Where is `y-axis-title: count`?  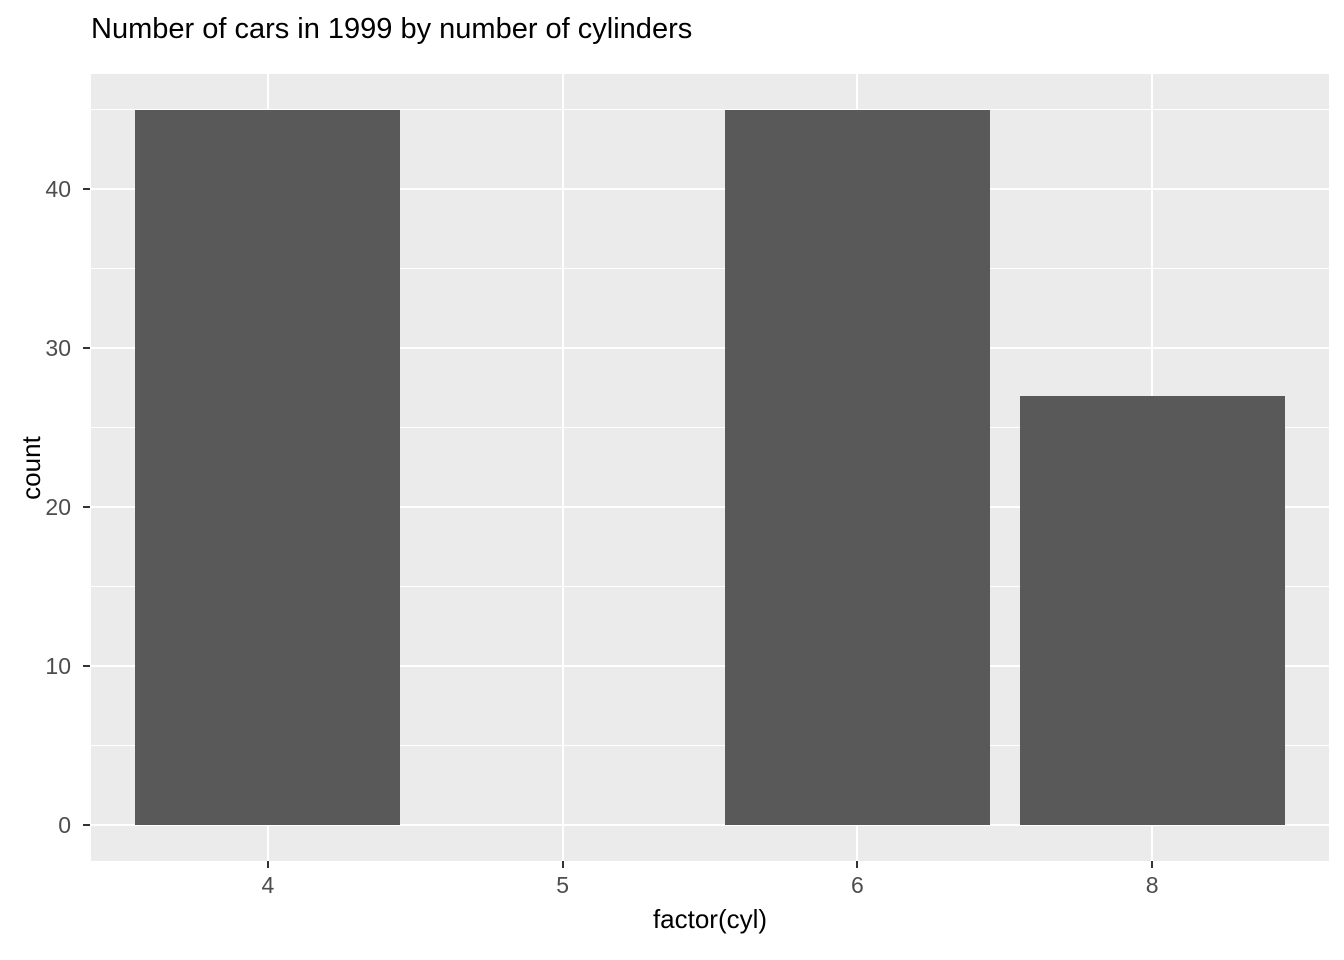
y-axis-title: count is located at coordinates (31, 467).